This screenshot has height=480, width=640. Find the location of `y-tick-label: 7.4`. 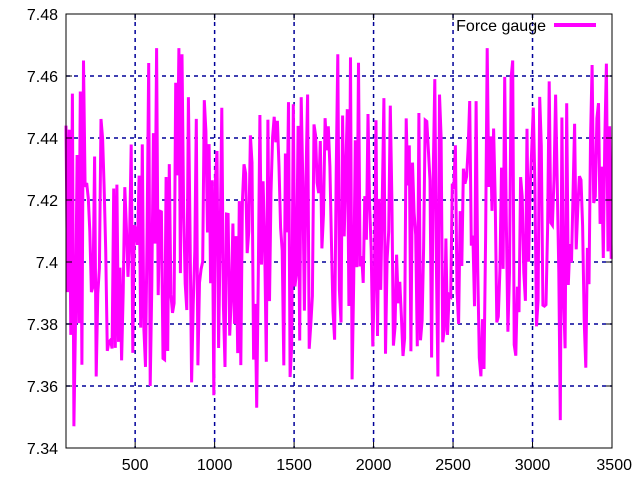

y-tick-label: 7.4 is located at coordinates (47, 263).